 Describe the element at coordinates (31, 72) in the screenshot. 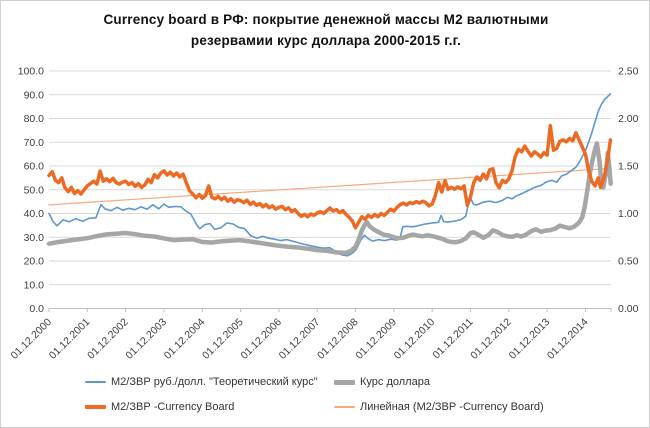

I see `svg-text: 100.0` at that location.